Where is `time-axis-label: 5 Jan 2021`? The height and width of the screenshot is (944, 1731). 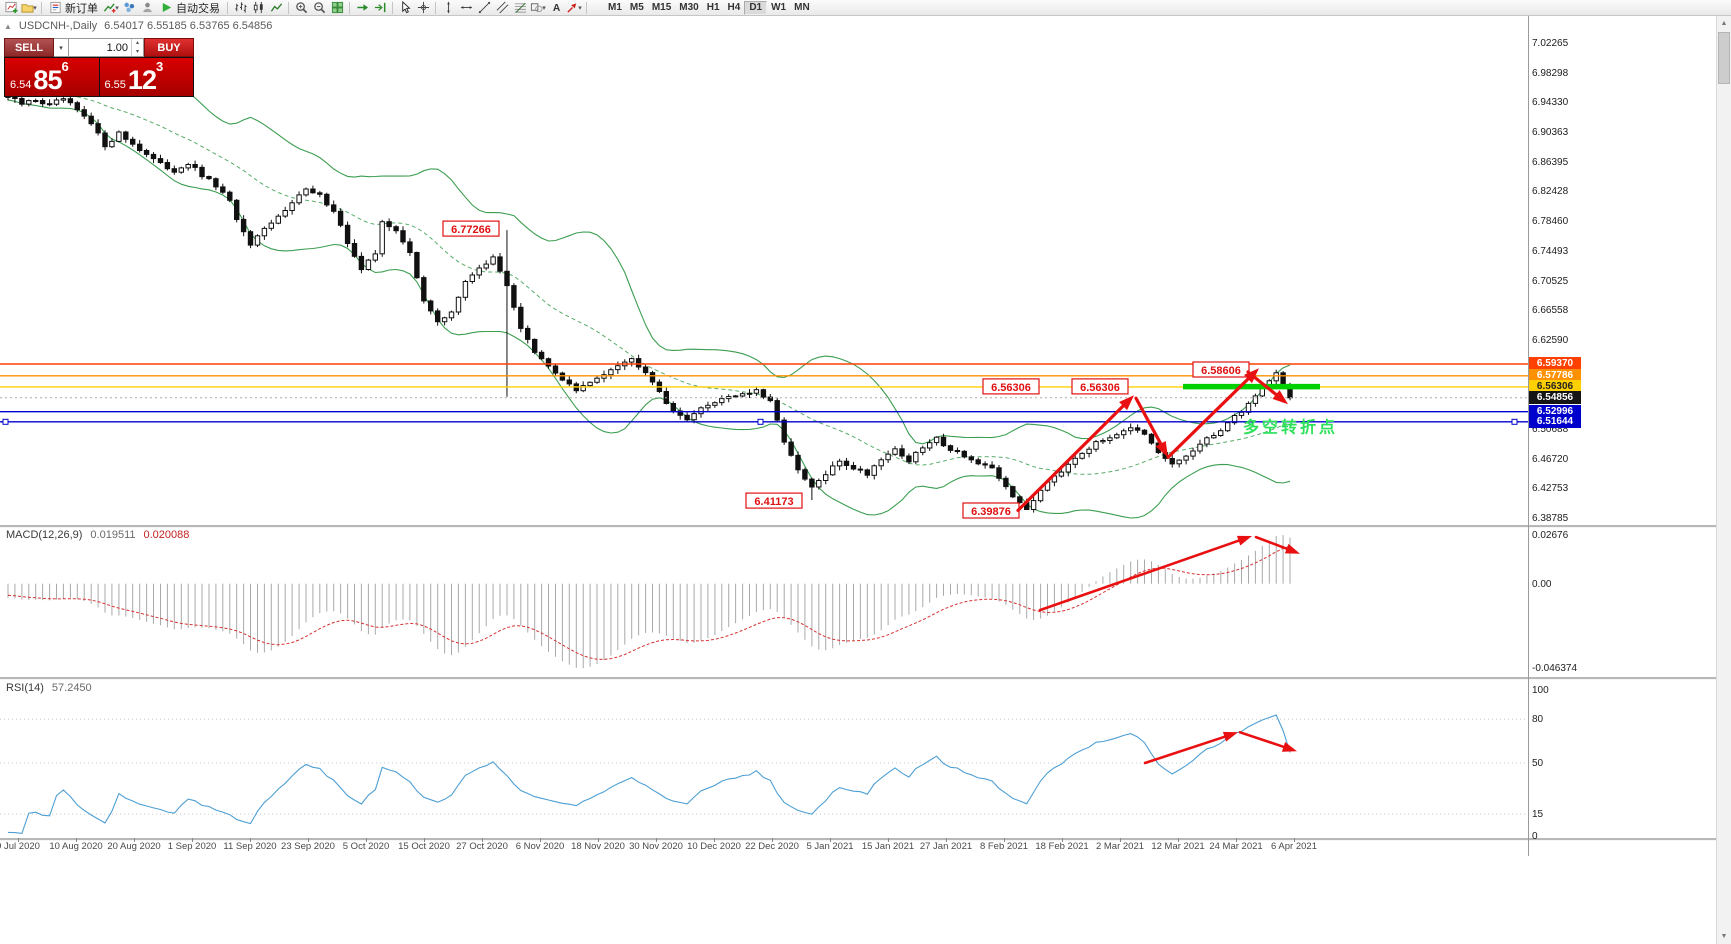 time-axis-label: 5 Jan 2021 is located at coordinates (830, 846).